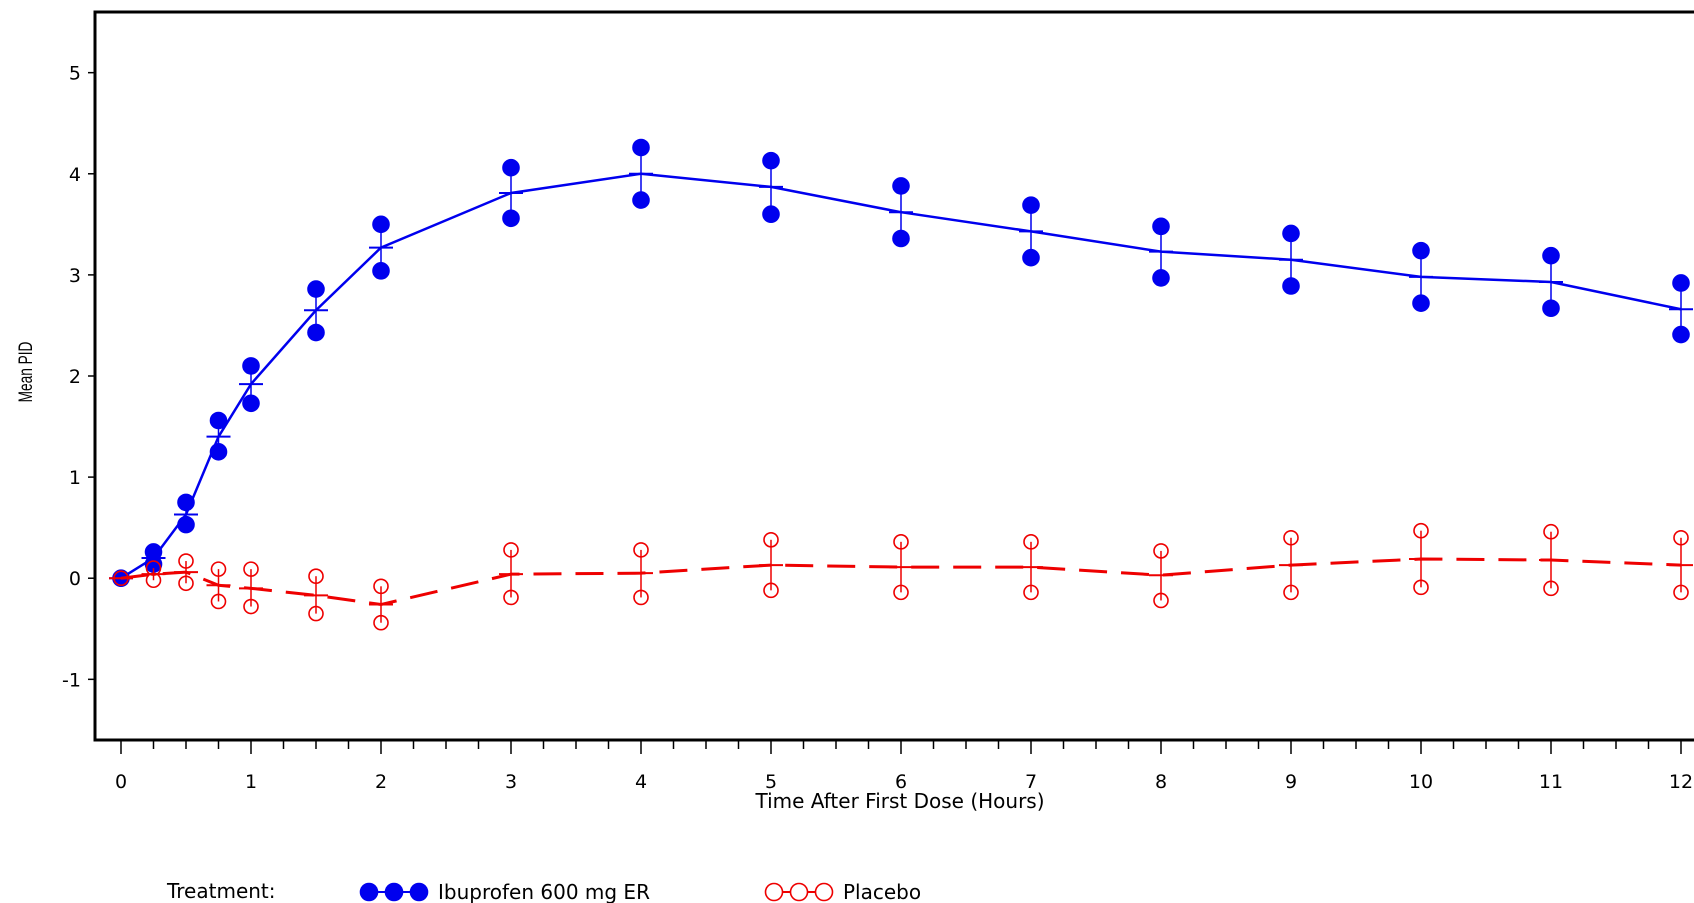 The width and height of the screenshot is (1694, 903). I want to click on y-tick-label: 2, so click(75, 377).